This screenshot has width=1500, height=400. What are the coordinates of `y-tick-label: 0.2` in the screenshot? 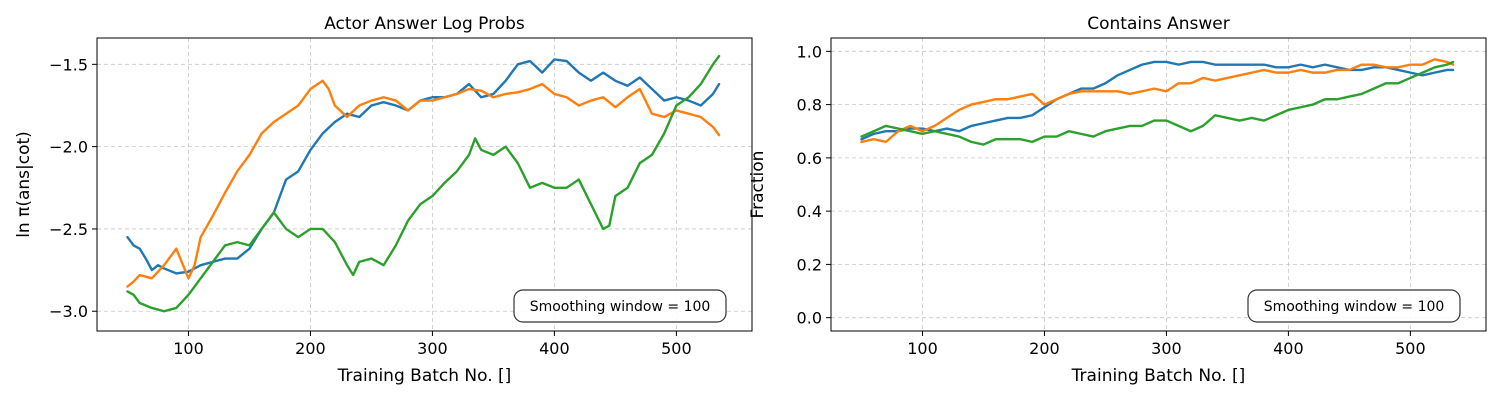 It's located at (809, 264).